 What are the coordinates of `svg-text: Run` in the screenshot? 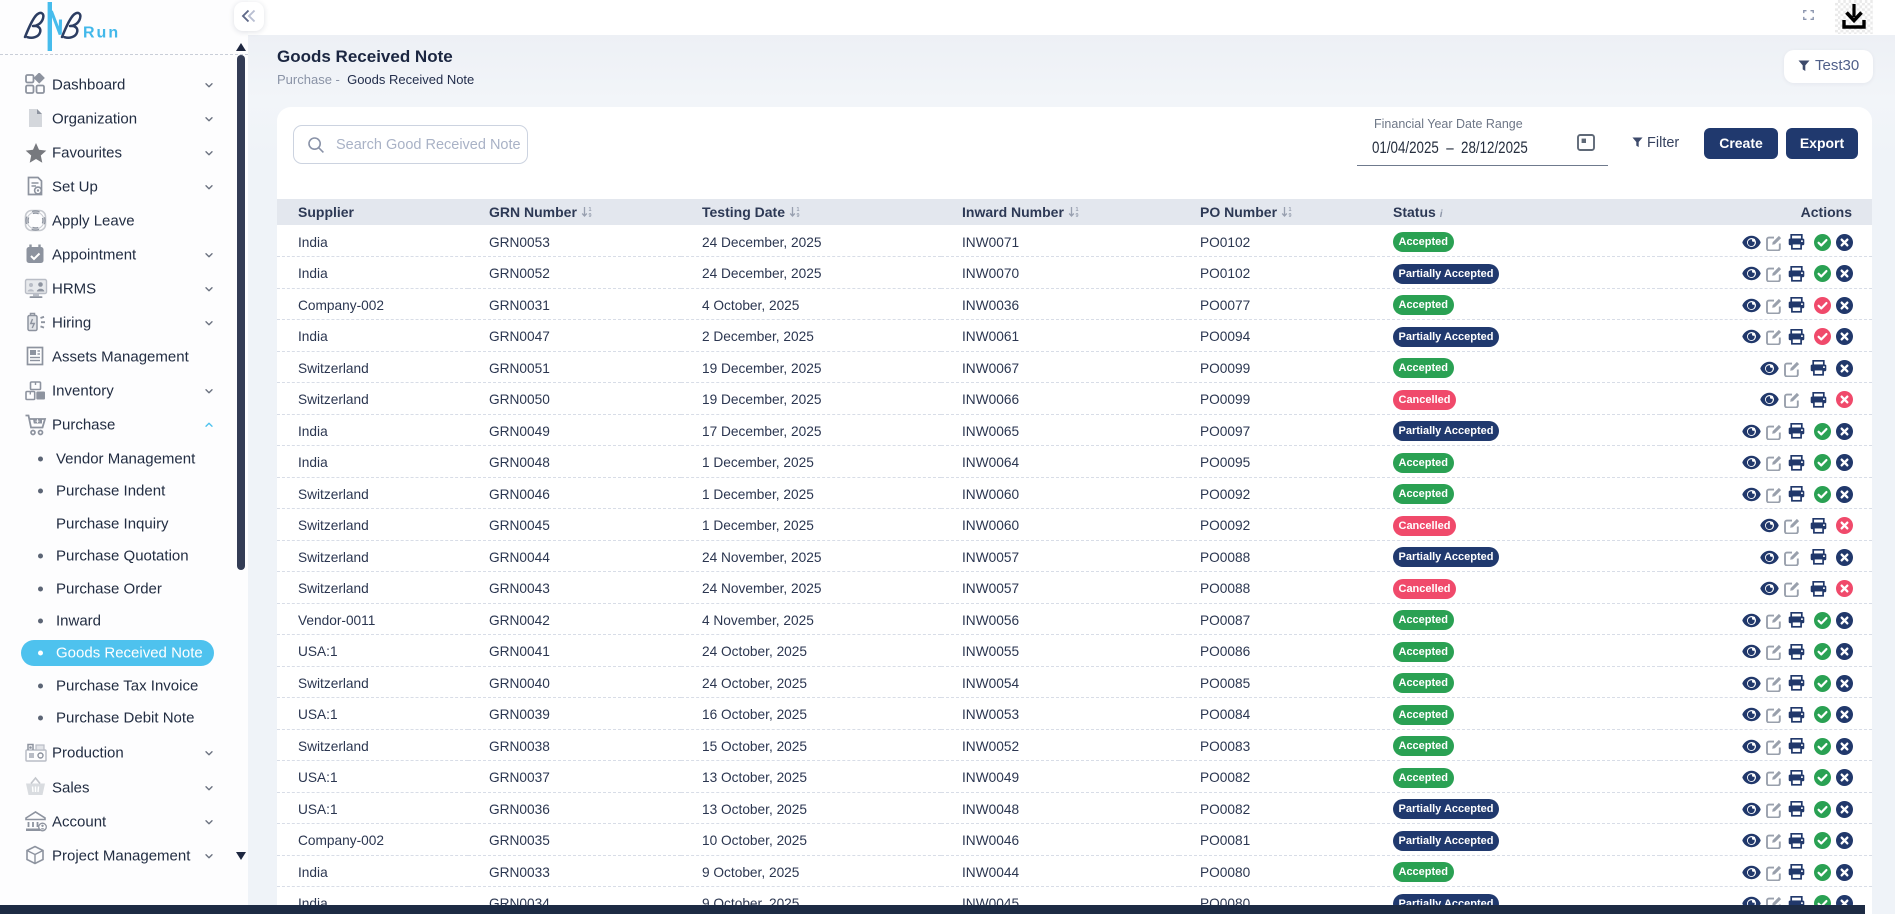 It's located at (101, 33).